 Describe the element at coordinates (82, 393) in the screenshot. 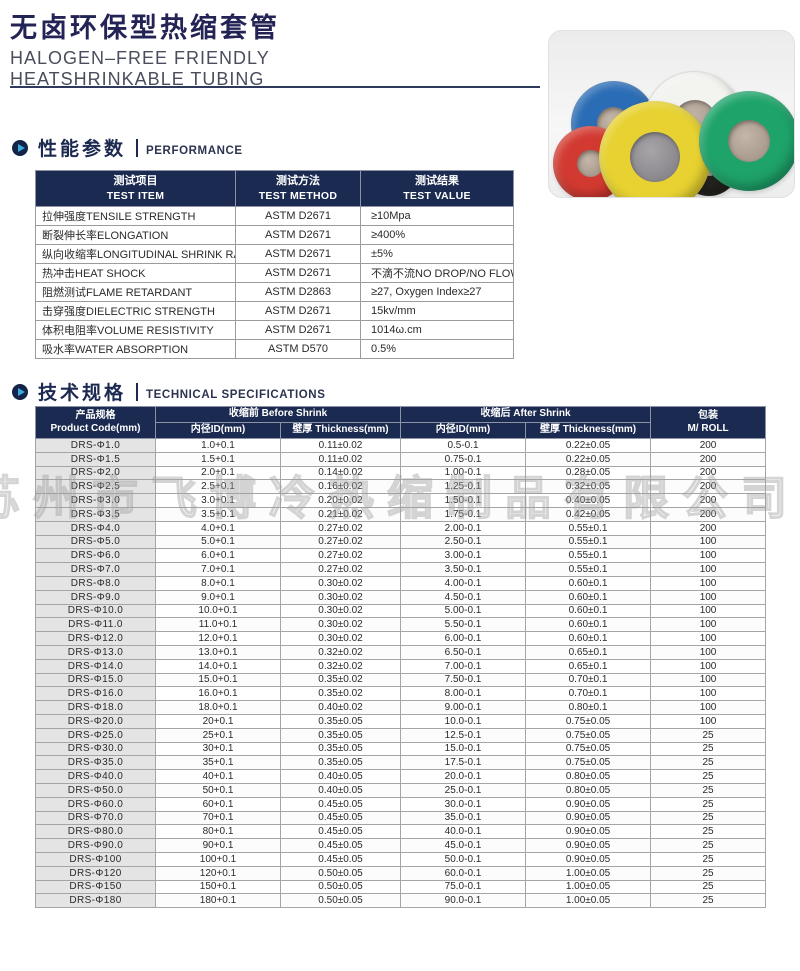

I see `specs-title-cn: 技术规格` at that location.